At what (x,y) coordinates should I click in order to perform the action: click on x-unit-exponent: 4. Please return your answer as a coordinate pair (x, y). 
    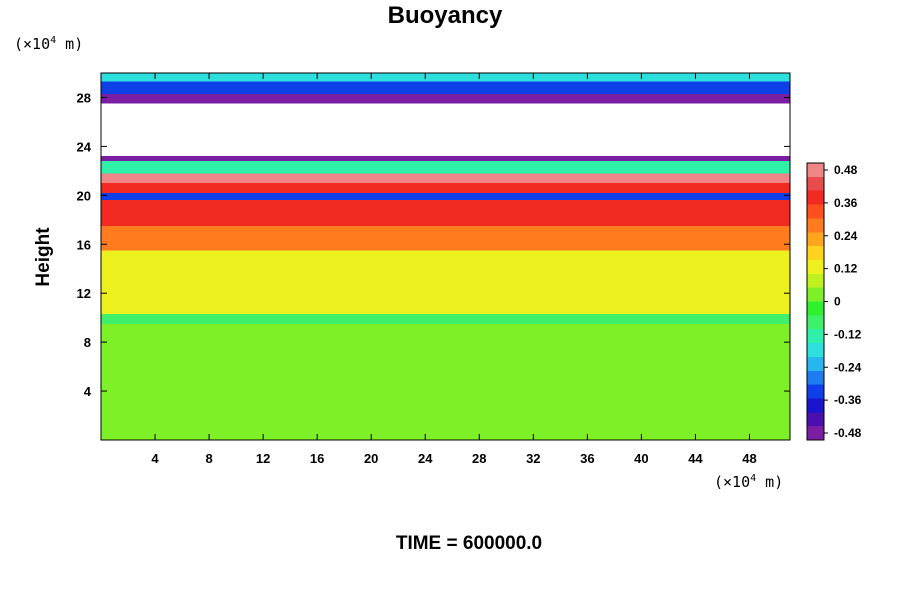
    Looking at the image, I should click on (753, 478).